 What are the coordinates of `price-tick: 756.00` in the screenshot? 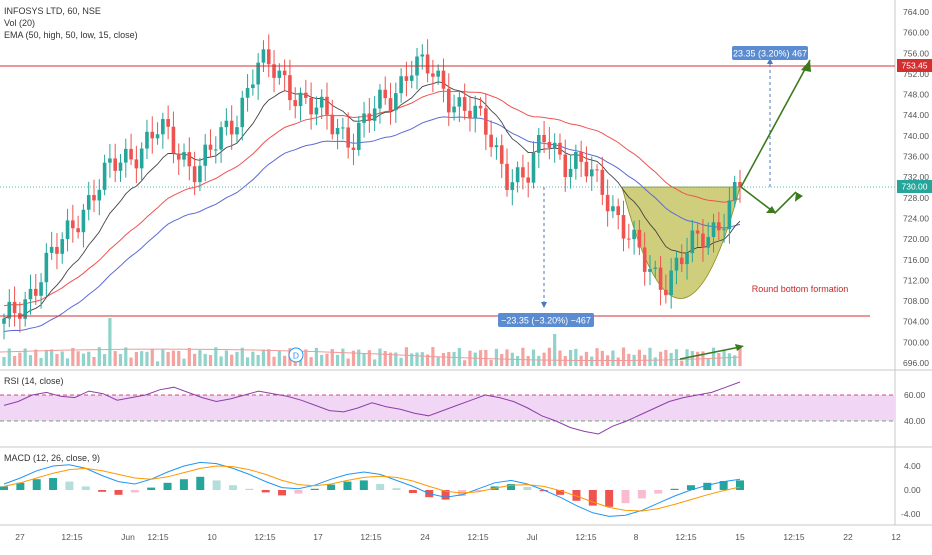 It's located at (916, 53).